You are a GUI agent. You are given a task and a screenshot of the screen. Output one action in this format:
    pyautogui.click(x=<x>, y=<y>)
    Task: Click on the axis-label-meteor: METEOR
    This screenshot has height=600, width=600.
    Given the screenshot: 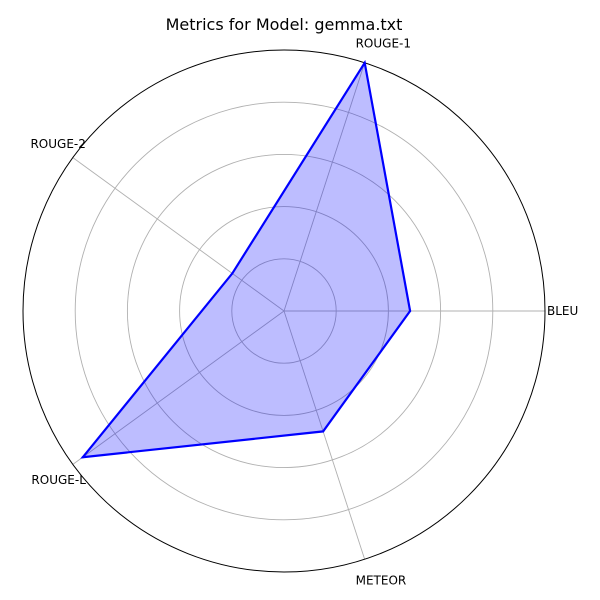 What is the action you would take?
    pyautogui.click(x=381, y=580)
    